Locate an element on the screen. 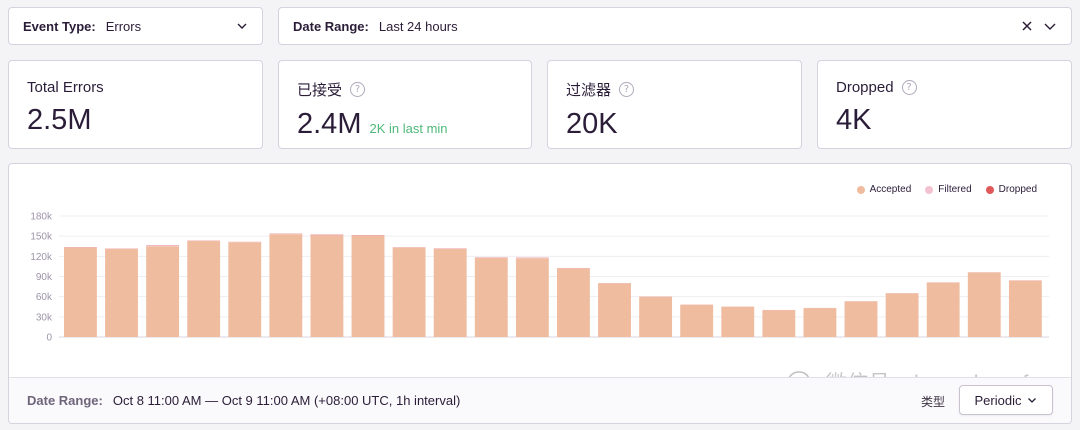  y-tick-label: 150k is located at coordinates (41, 237).